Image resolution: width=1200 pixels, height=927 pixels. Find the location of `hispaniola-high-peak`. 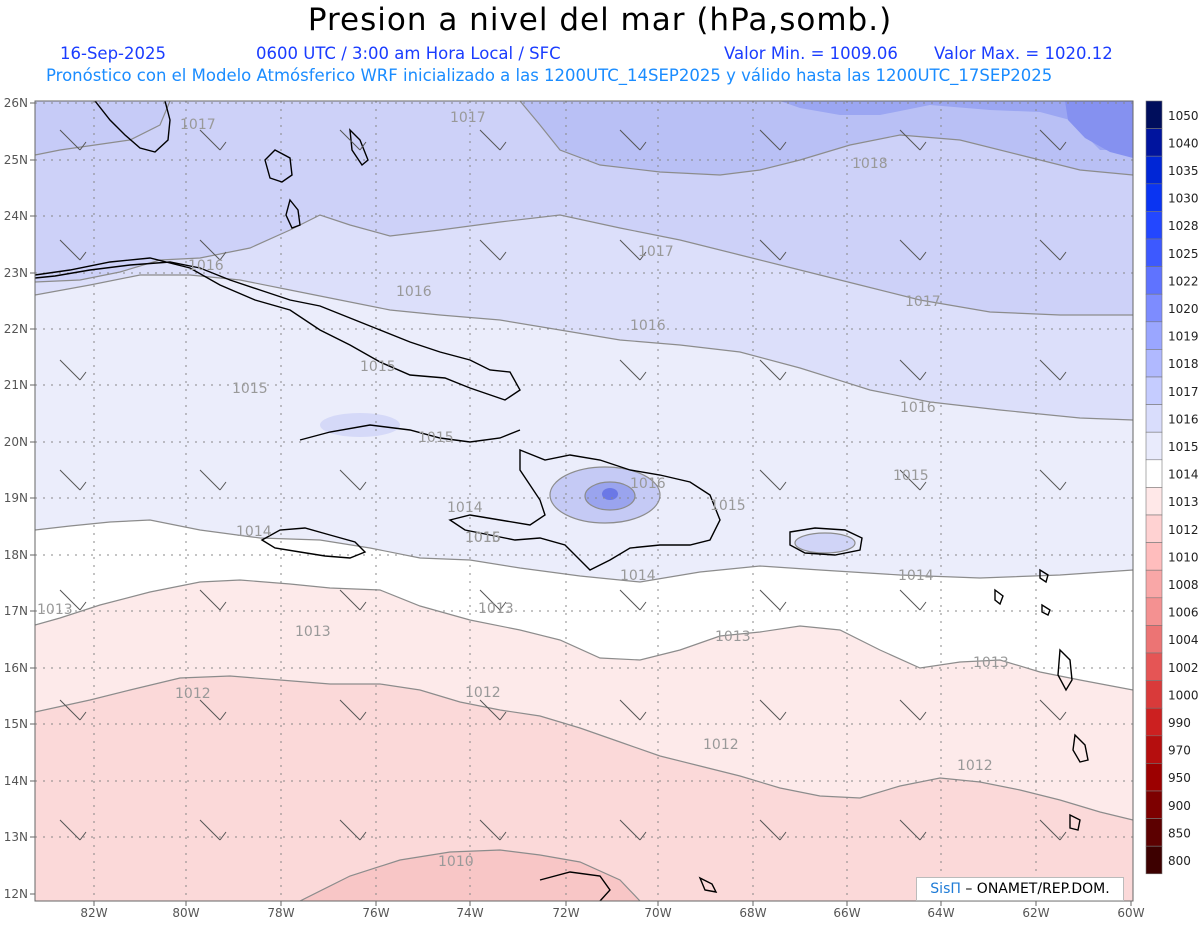

hispaniola-high-peak is located at coordinates (610, 494).